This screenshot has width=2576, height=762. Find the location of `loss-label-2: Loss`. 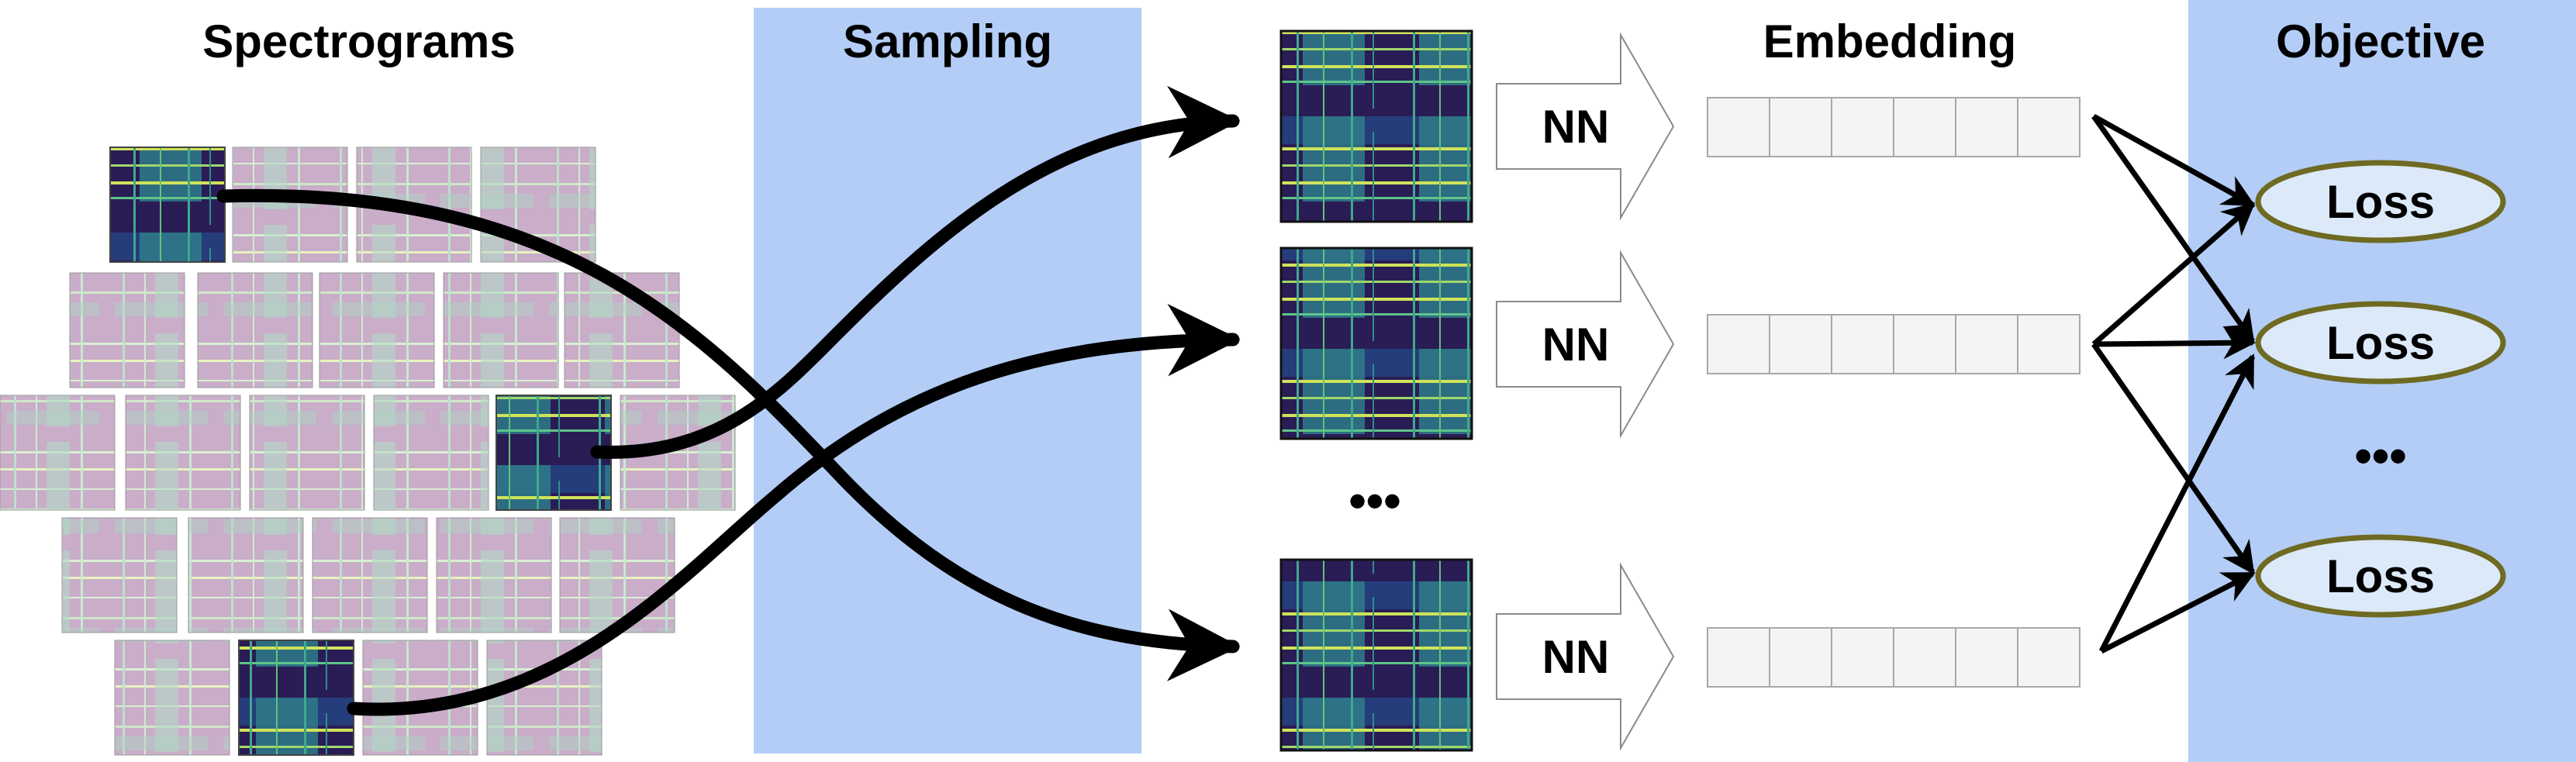

loss-label-2: Loss is located at coordinates (2380, 343).